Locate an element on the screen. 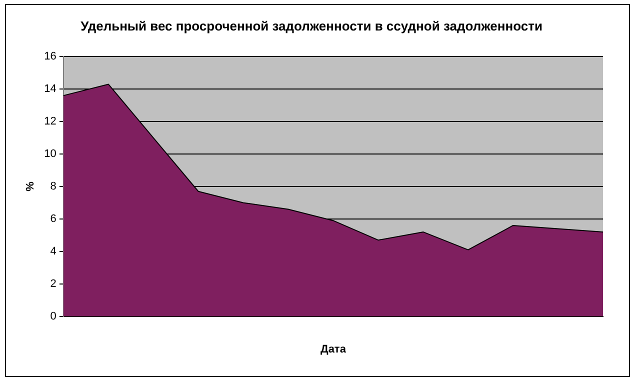  y-tick-label: 6 is located at coordinates (53, 219).